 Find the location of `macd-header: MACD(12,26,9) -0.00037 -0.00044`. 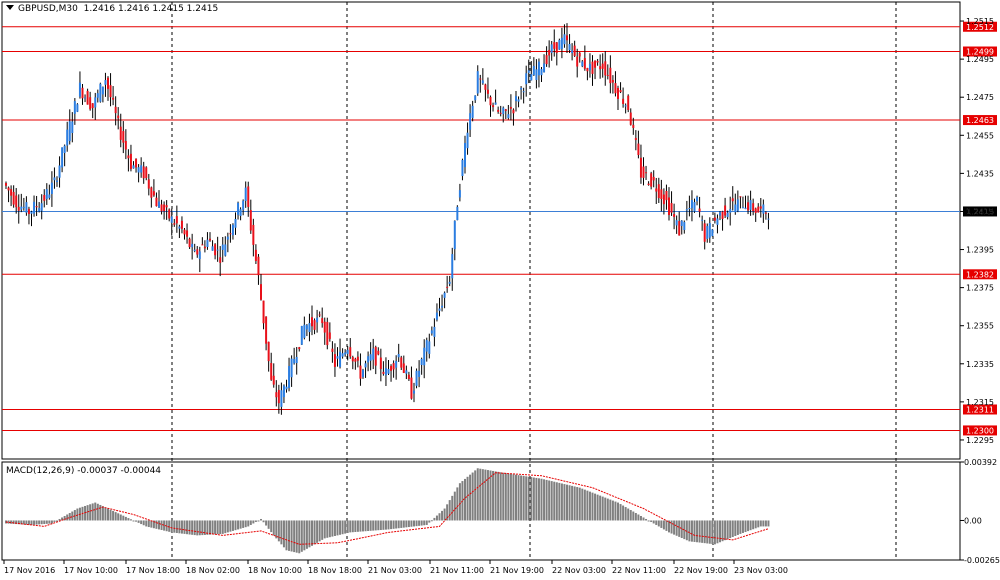

macd-header: MACD(12,26,9) -0.00037 -0.00044 is located at coordinates (83, 471).